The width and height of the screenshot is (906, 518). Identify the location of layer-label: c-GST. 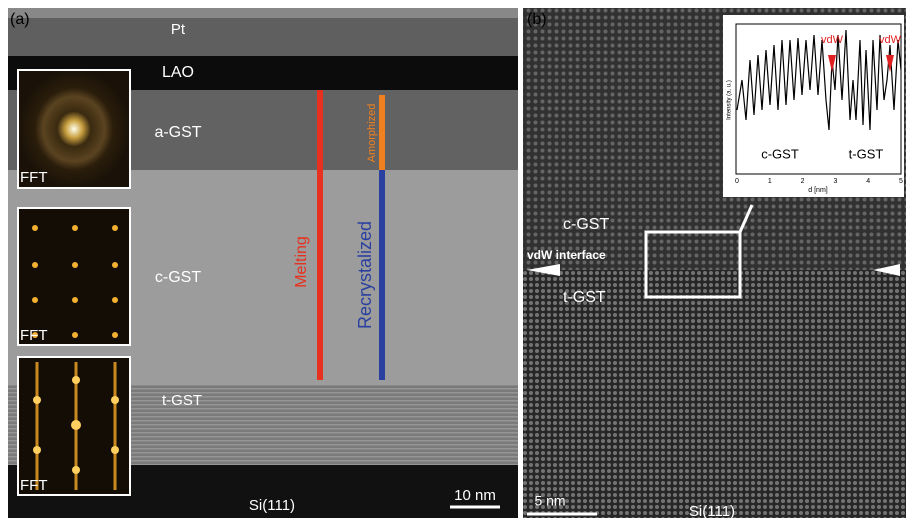
(178, 277).